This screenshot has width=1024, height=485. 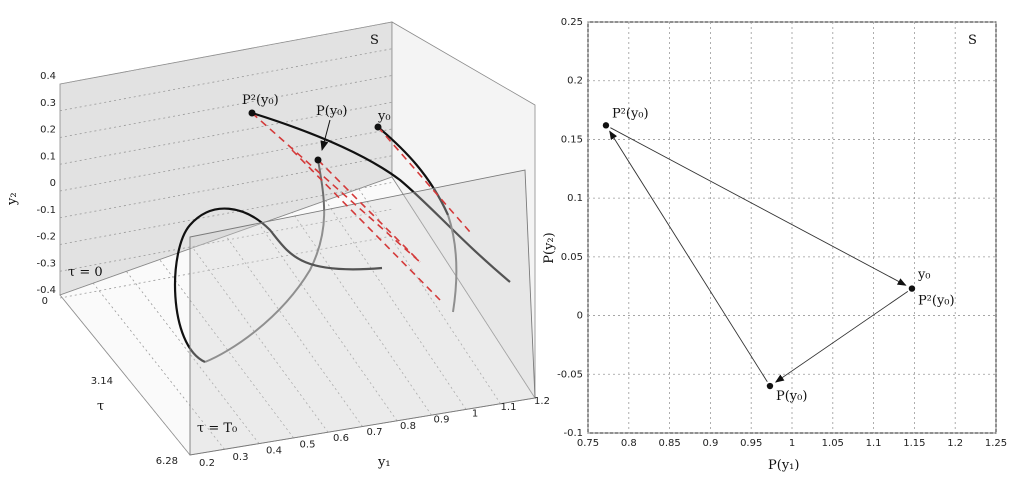 I want to click on y2-tick-label: 0.4, so click(x=48, y=76).